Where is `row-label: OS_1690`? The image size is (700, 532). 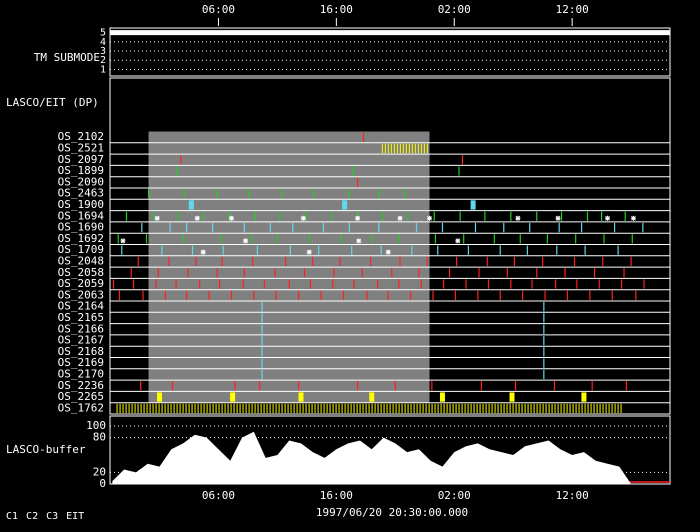 row-label: OS_1690 is located at coordinates (81, 227).